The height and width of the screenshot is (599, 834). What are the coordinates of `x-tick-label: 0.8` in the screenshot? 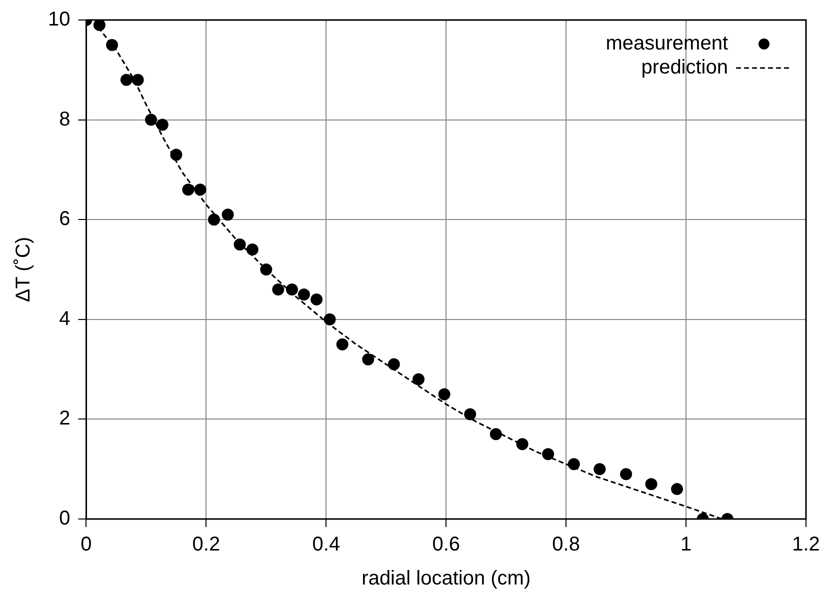 It's located at (566, 545).